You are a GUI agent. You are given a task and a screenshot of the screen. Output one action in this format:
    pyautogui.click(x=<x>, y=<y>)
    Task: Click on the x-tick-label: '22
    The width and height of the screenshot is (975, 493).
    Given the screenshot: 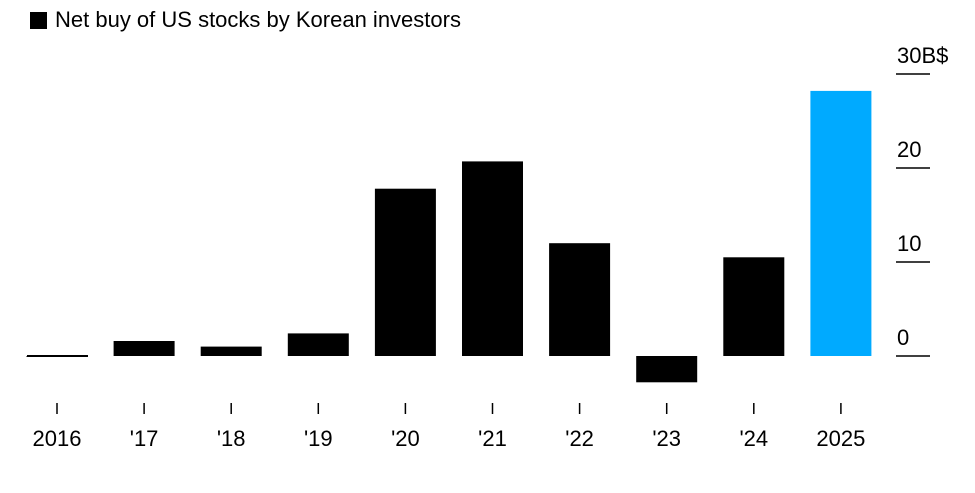 What is the action you would take?
    pyautogui.click(x=579, y=438)
    